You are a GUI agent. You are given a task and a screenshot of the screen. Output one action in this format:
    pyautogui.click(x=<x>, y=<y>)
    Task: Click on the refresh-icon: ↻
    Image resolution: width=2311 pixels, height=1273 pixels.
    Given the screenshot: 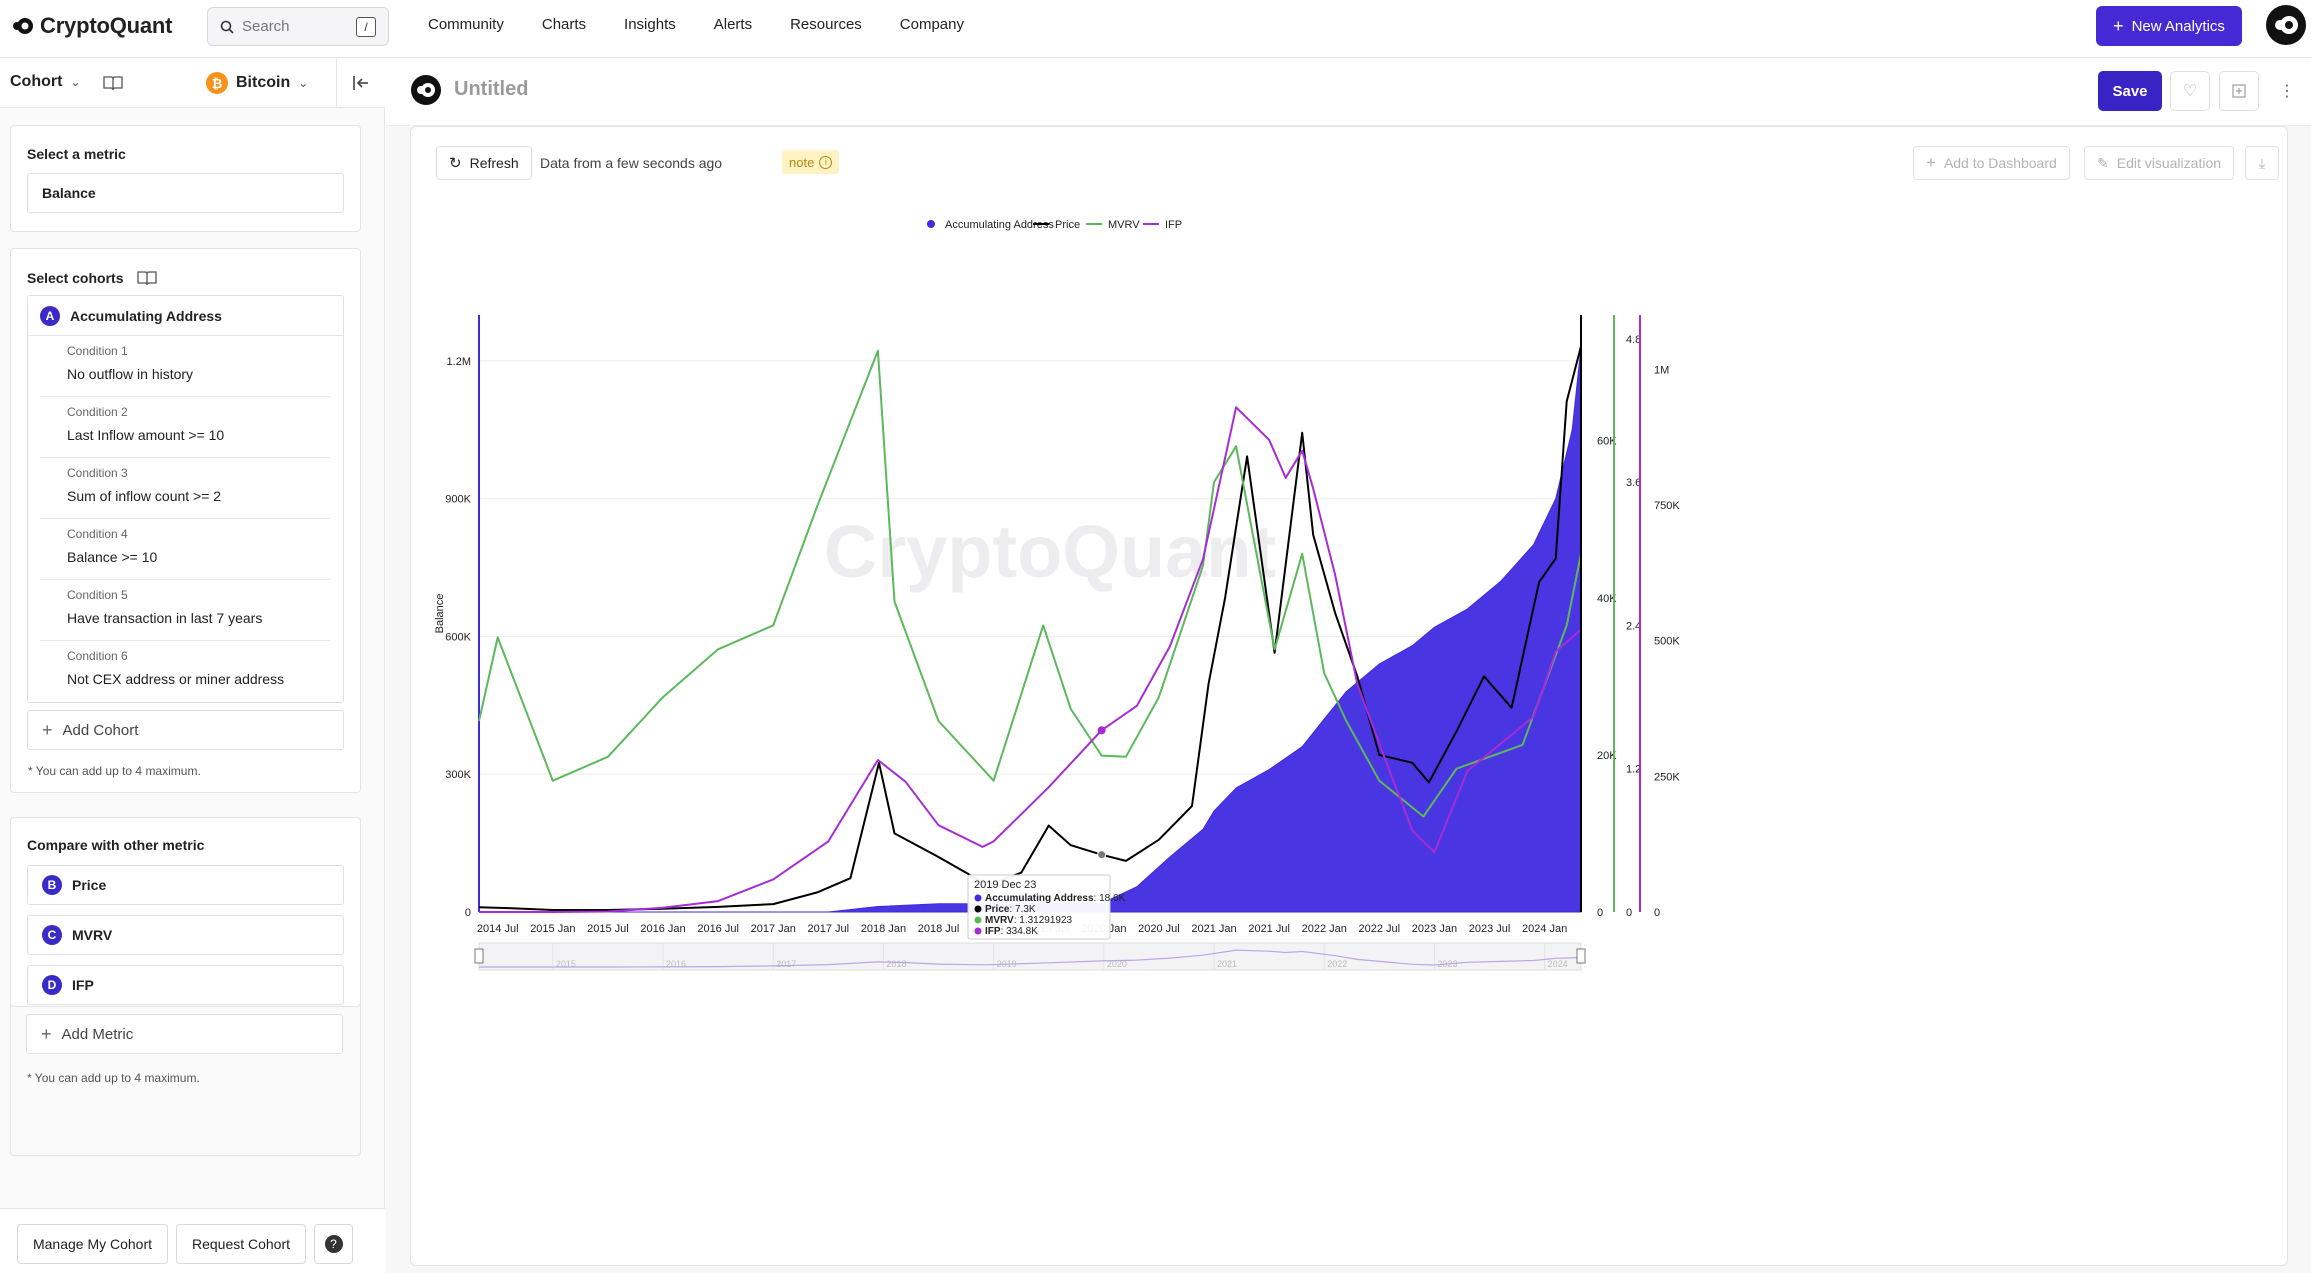 What is the action you would take?
    pyautogui.click(x=455, y=163)
    